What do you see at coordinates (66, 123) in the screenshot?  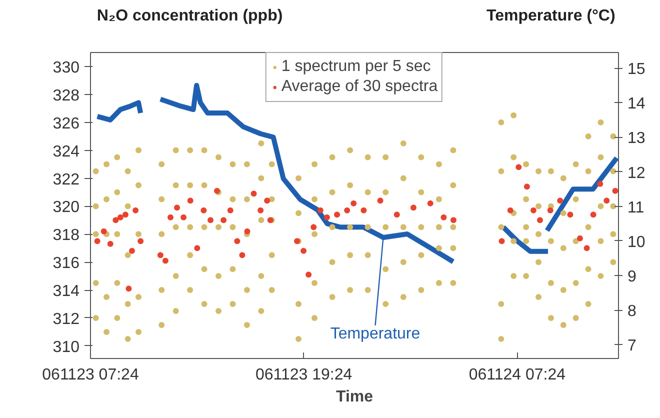 I see `y-tick-label: 326` at bounding box center [66, 123].